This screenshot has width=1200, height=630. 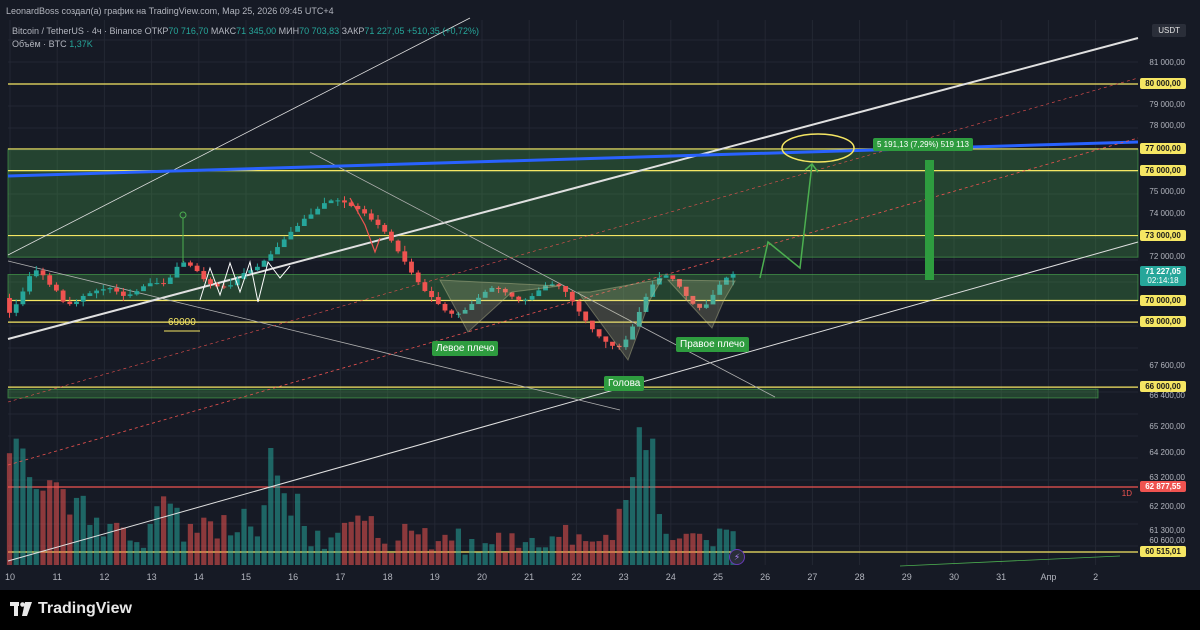 What do you see at coordinates (1167, 125) in the screenshot?
I see `price-tick: 78 000,00` at bounding box center [1167, 125].